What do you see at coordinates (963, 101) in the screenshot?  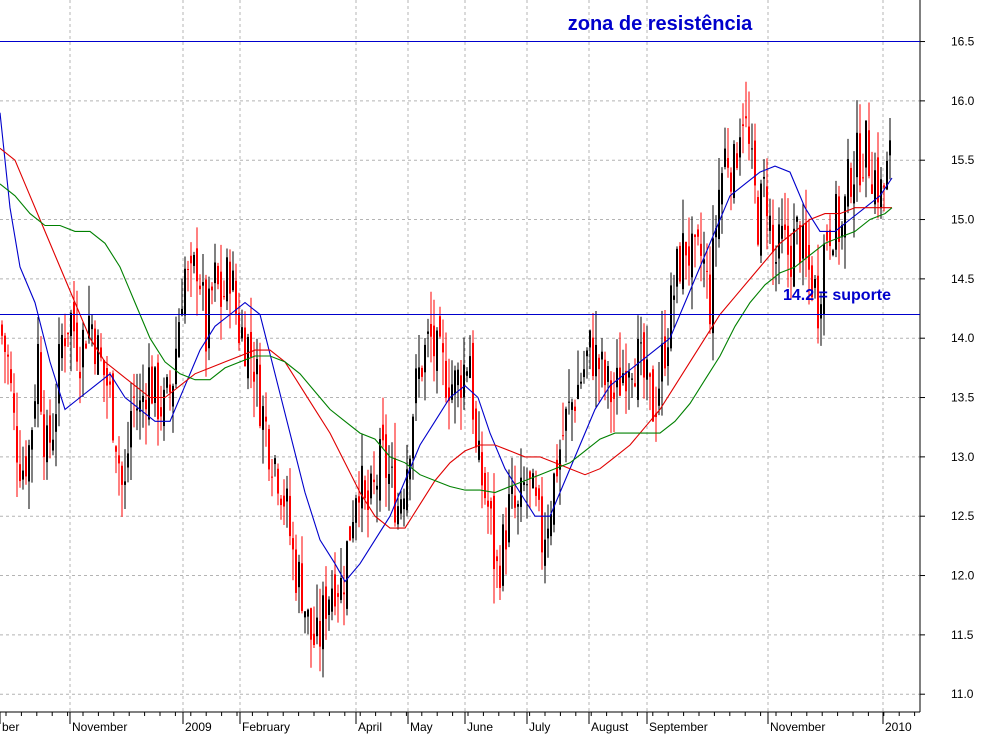 I see `y-tick-label: 16.0` at bounding box center [963, 101].